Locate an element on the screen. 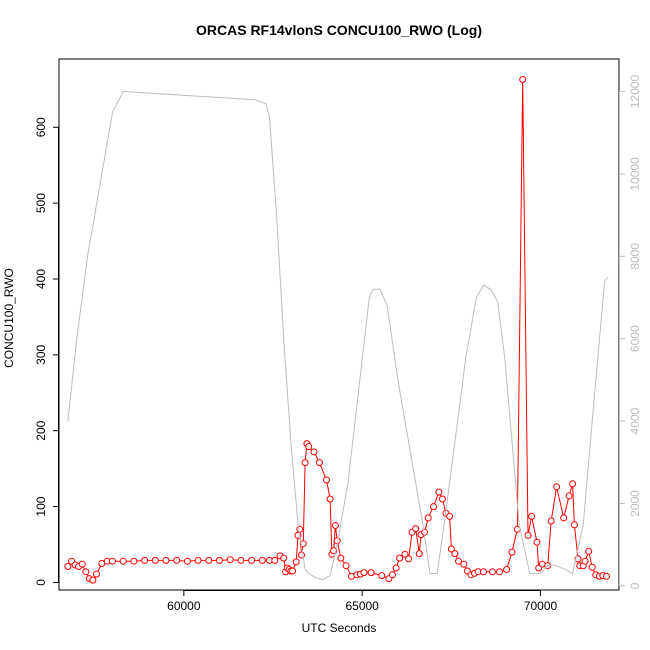 The image size is (650, 650). x-tick-label: 60000 is located at coordinates (184, 606).